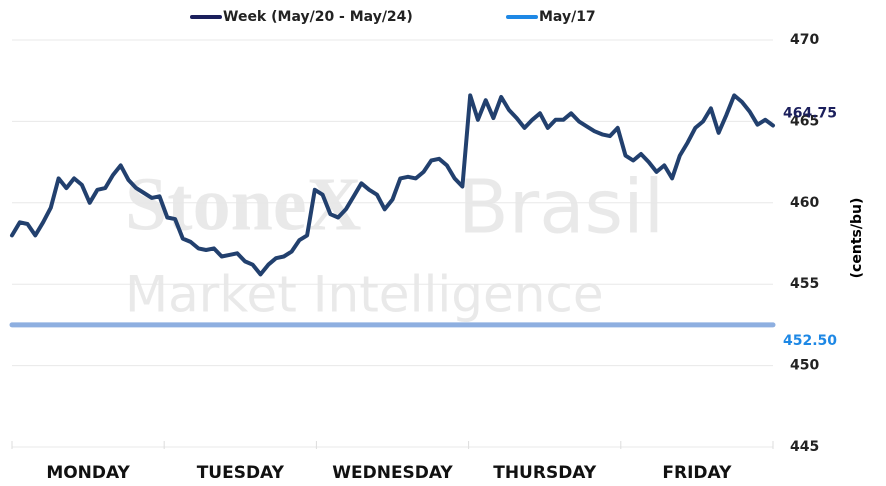 This screenshot has height=486, width=886. I want to click on value-label: 452.50, so click(810, 341).